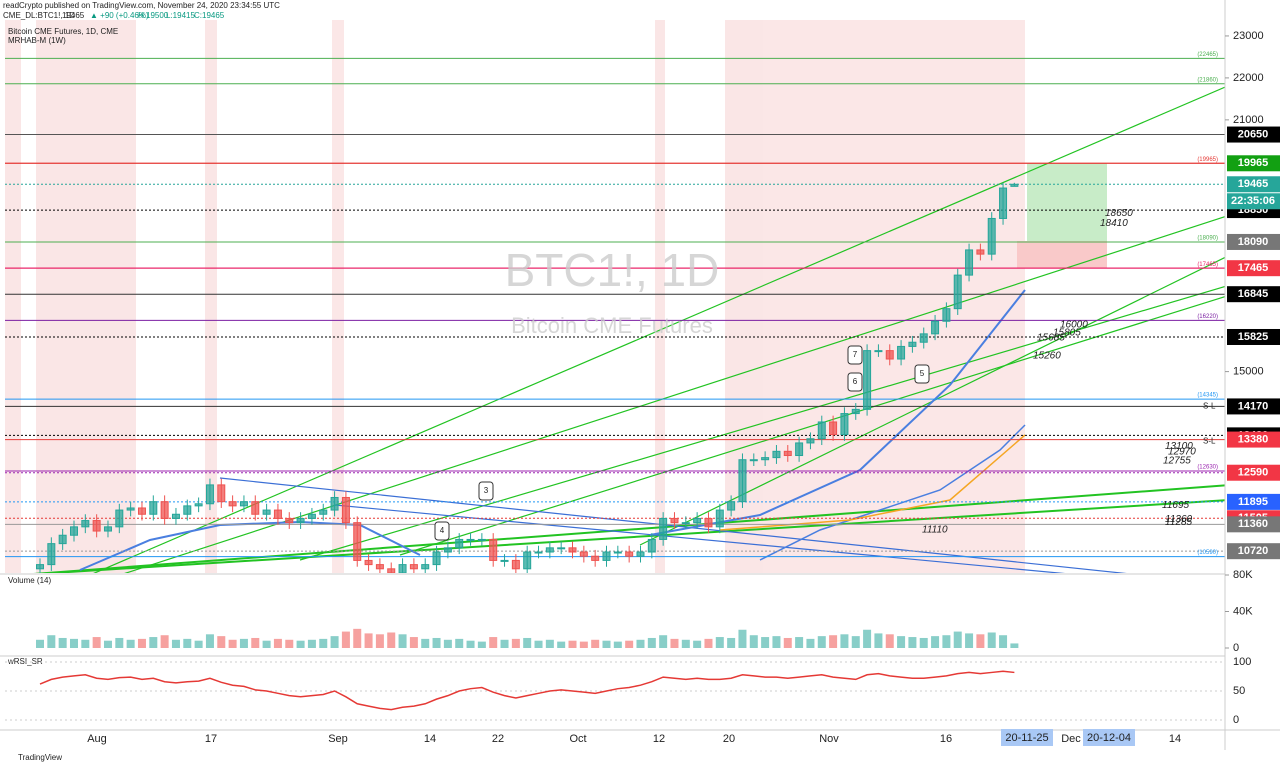  I want to click on x-tick-label: 16, so click(946, 739).